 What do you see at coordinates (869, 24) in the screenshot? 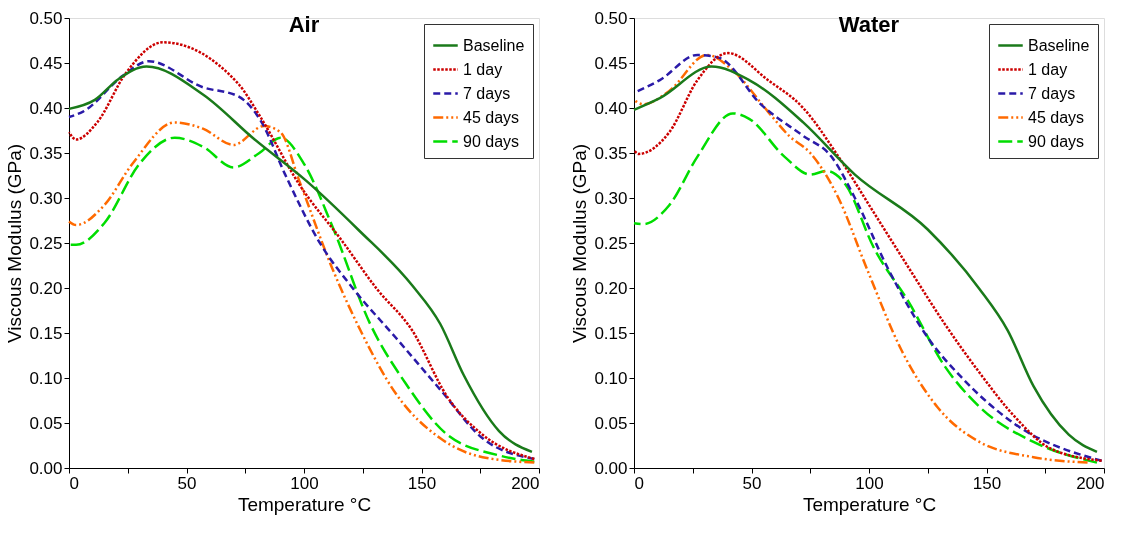
I see `chart-title: Water` at bounding box center [869, 24].